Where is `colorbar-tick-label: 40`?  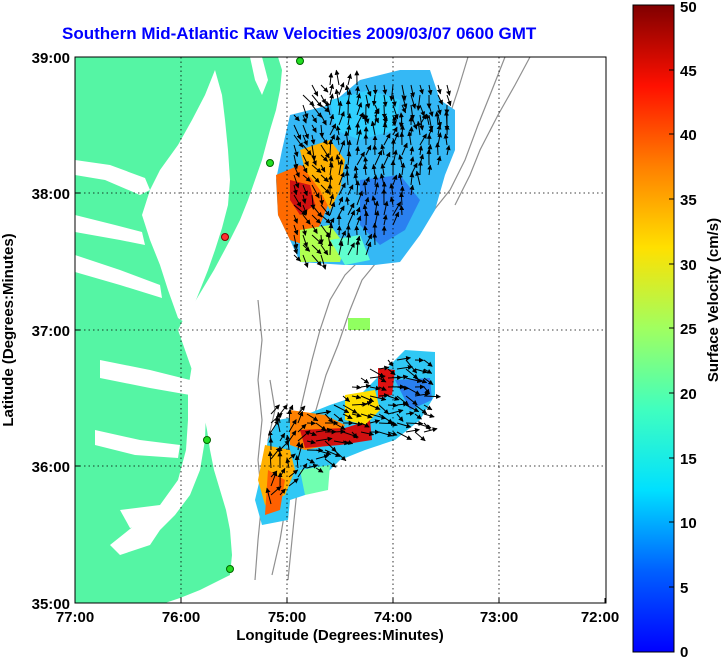 colorbar-tick-label: 40 is located at coordinates (688, 135).